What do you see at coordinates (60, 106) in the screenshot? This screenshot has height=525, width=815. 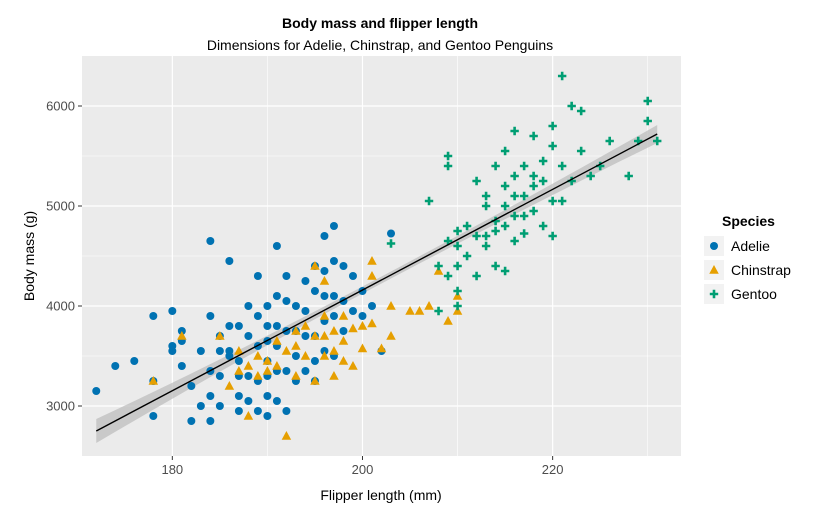 I see `y-tick-label: 6000` at bounding box center [60, 106].